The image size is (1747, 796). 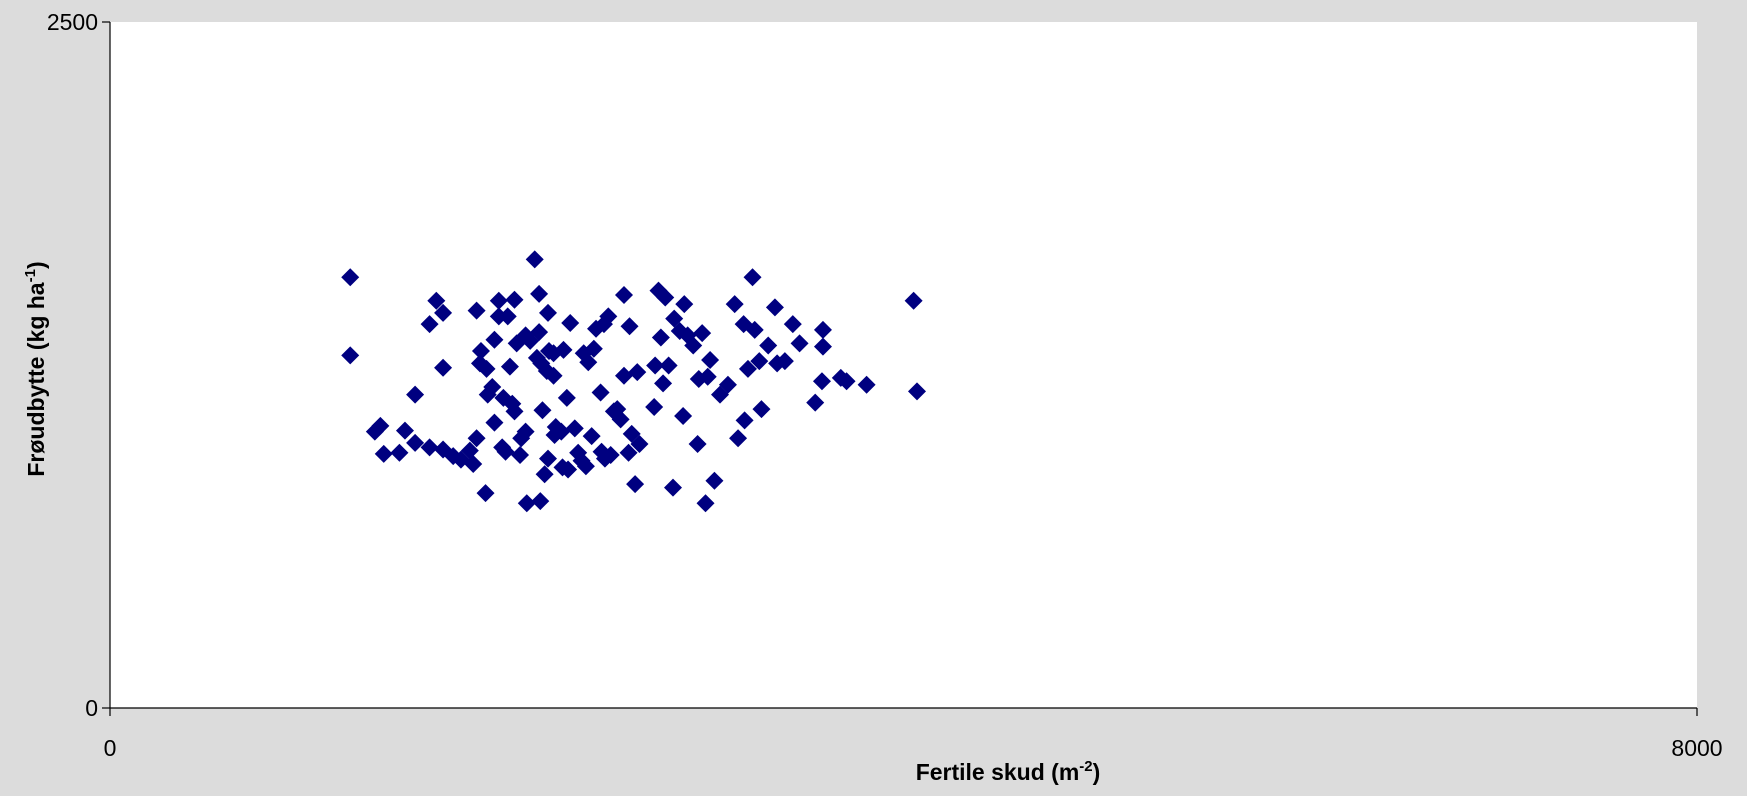 I want to click on x-axis-label: Fertile skud (m-2), so click(x=1008, y=771).